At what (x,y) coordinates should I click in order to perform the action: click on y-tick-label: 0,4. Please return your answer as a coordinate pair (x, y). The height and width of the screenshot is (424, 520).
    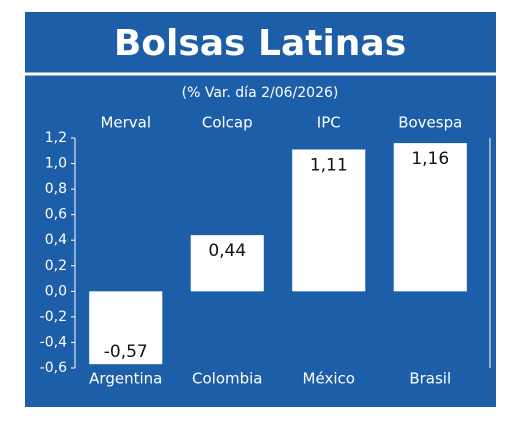
    Looking at the image, I should click on (56, 240).